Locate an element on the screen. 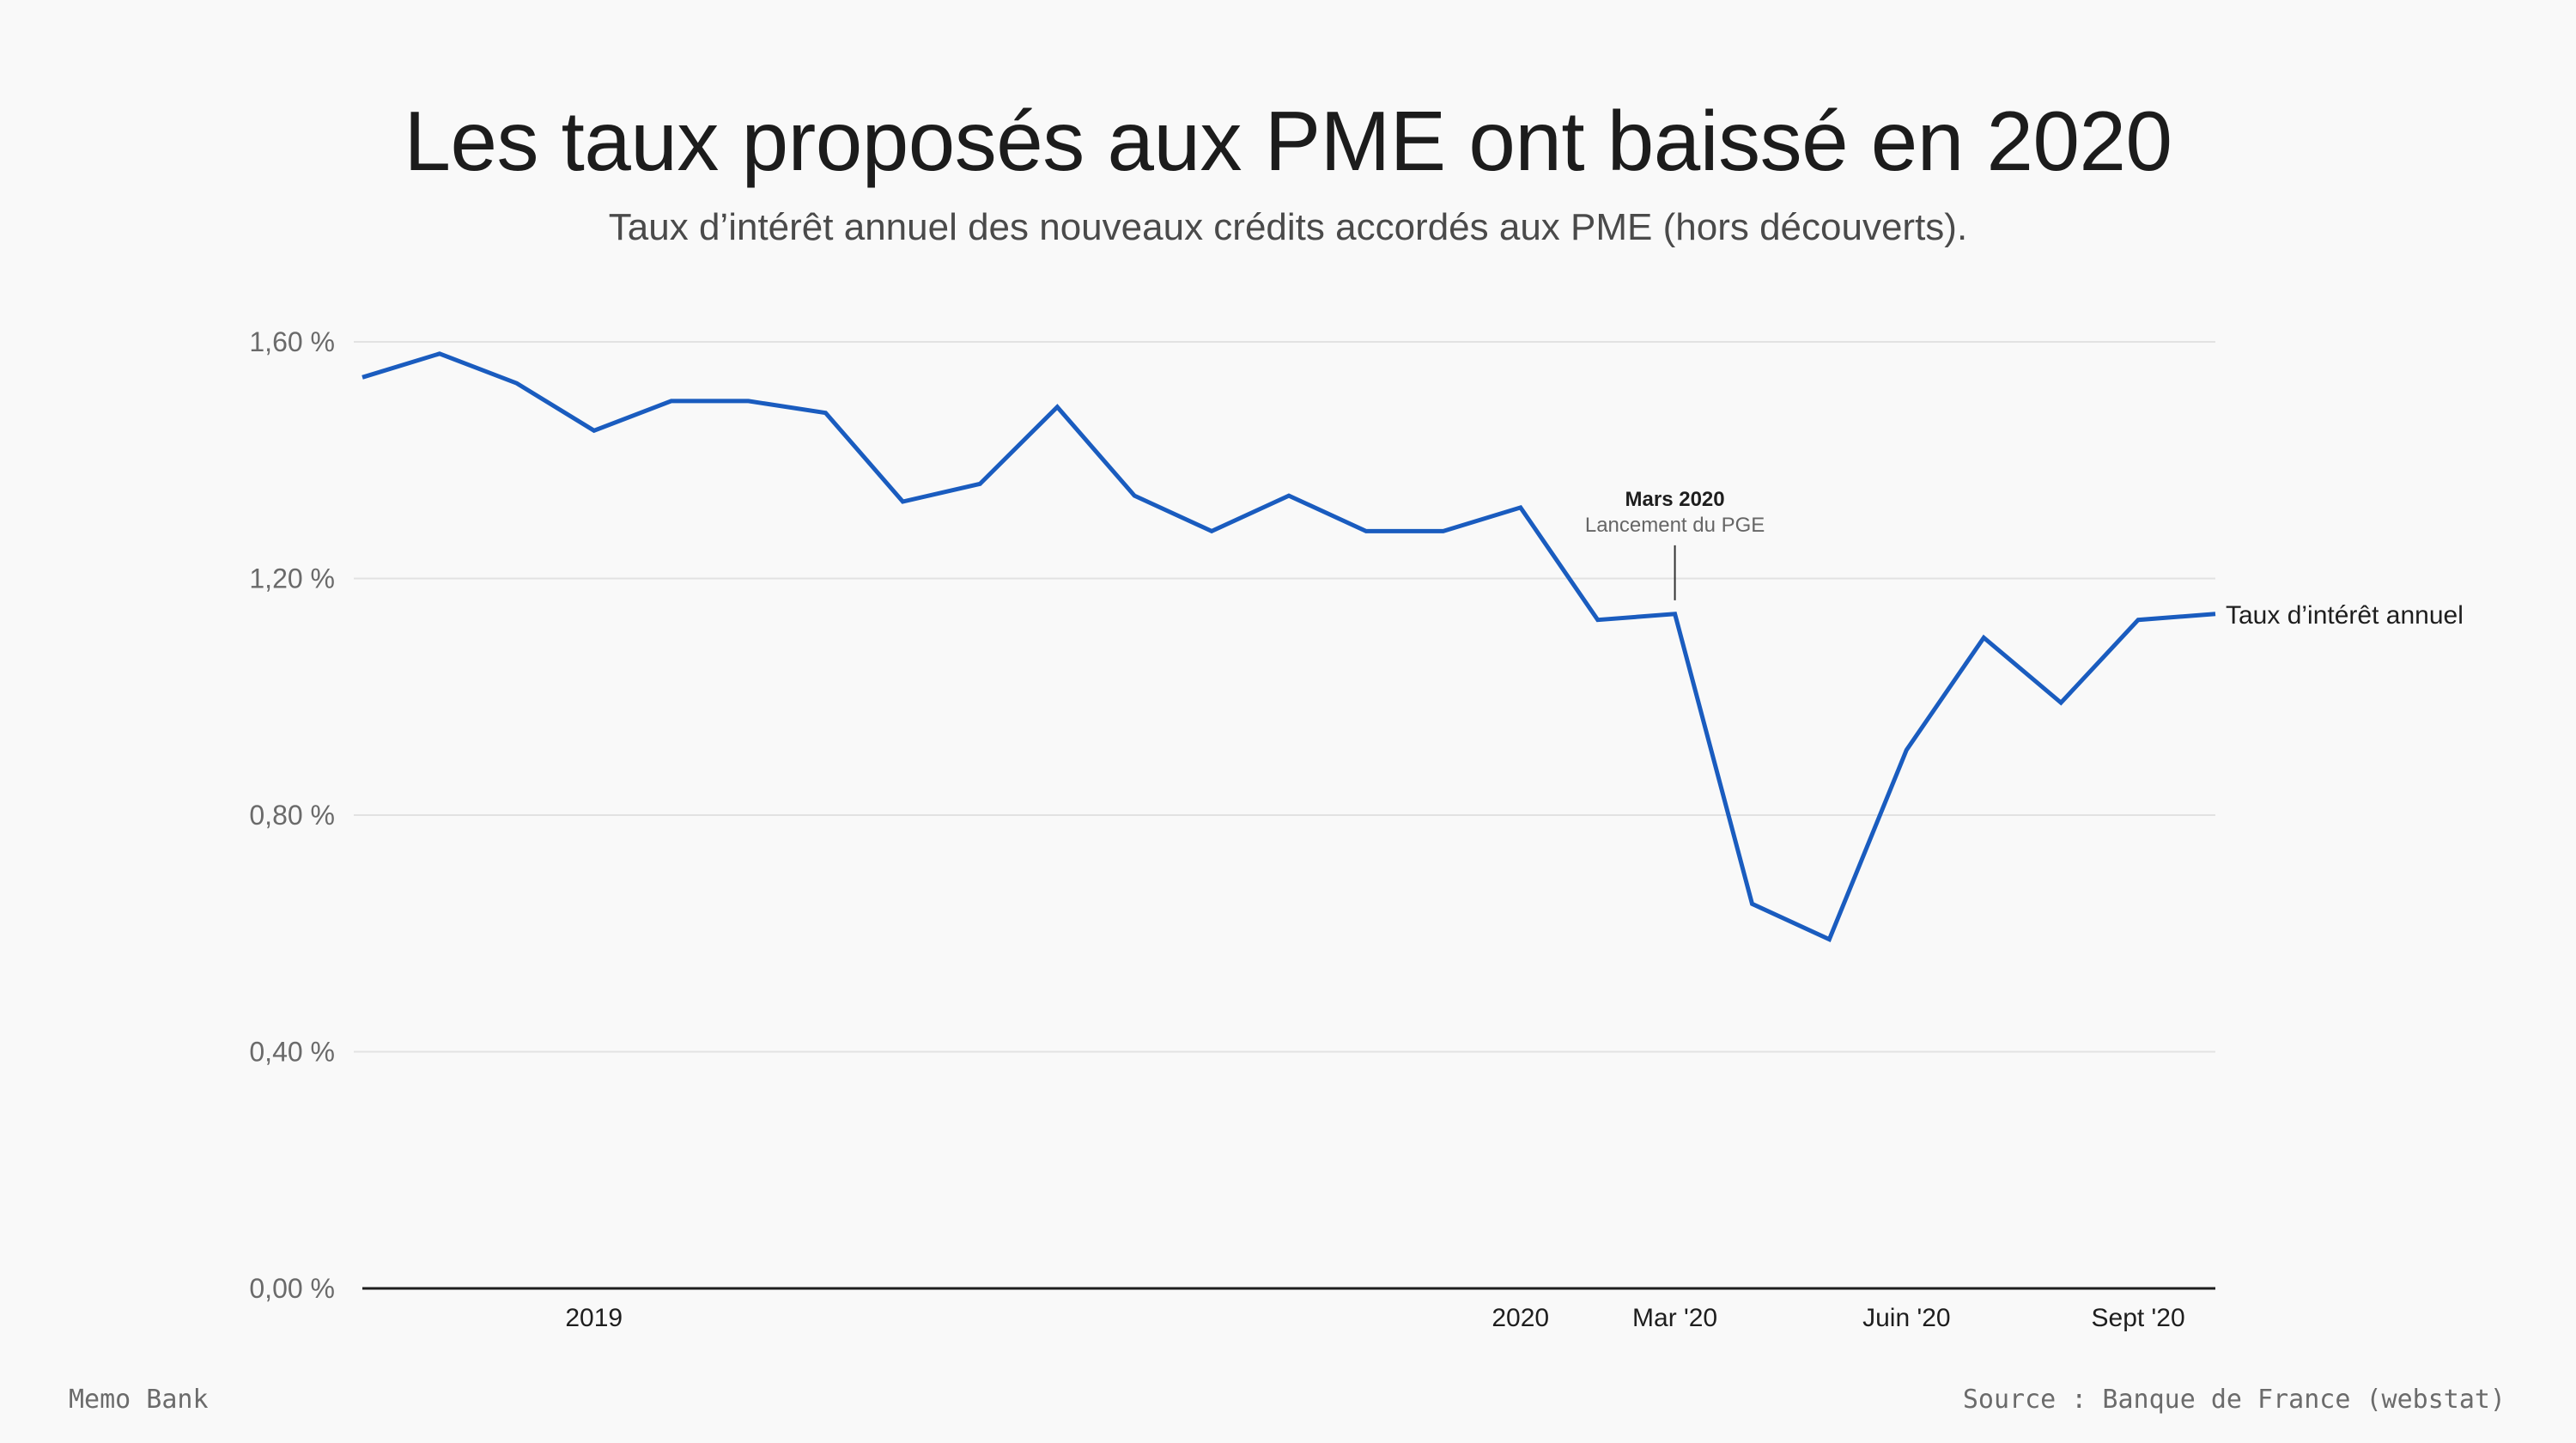 The image size is (2576, 1443). y-tick-label: 1,60 % is located at coordinates (292, 341).